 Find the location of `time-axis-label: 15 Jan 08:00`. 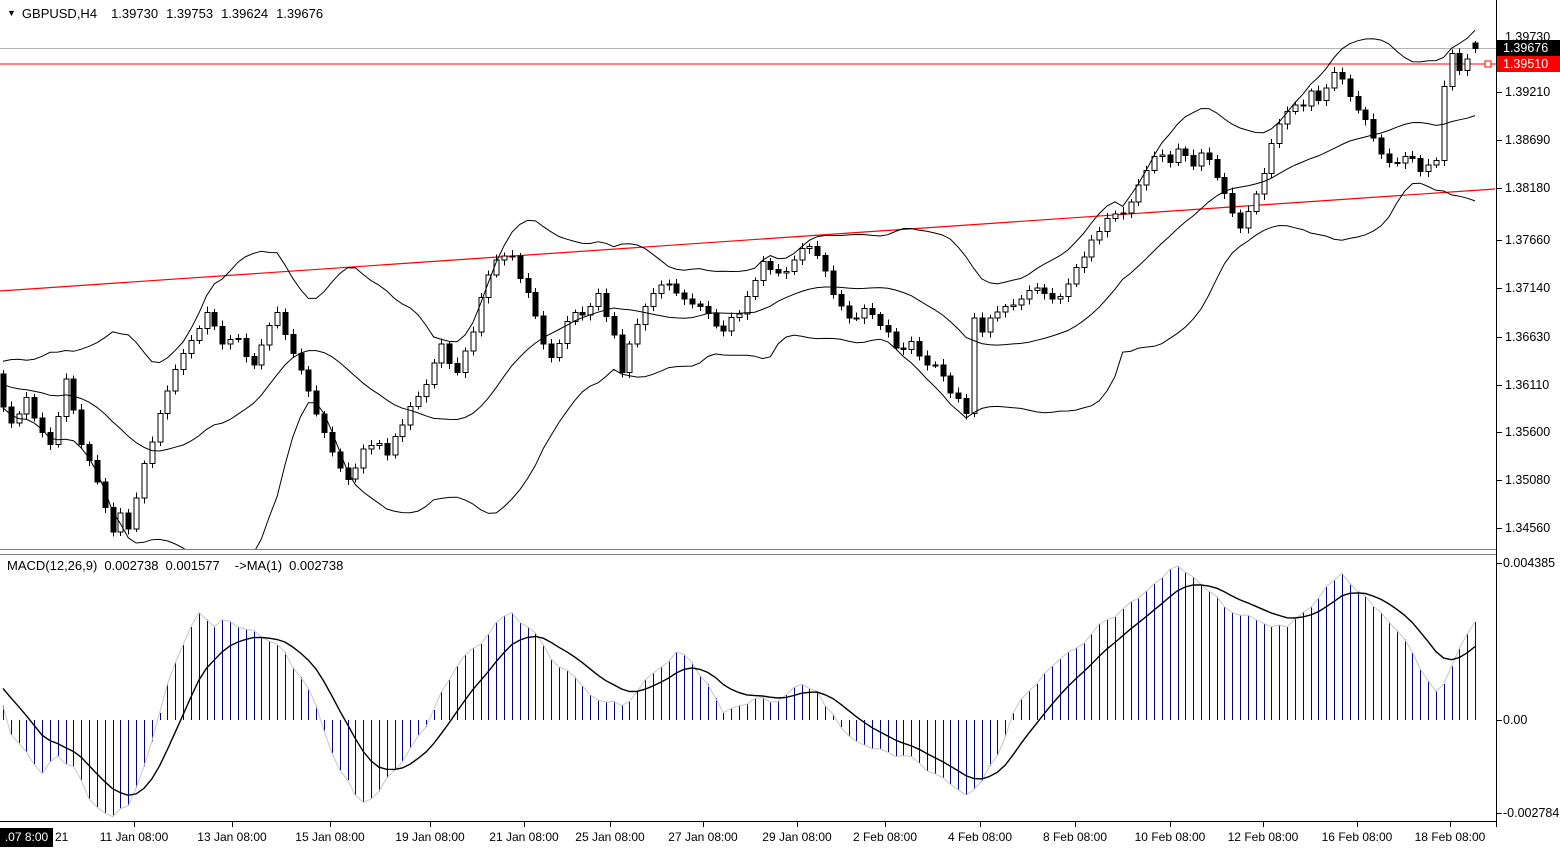

time-axis-label: 15 Jan 08:00 is located at coordinates (330, 837).